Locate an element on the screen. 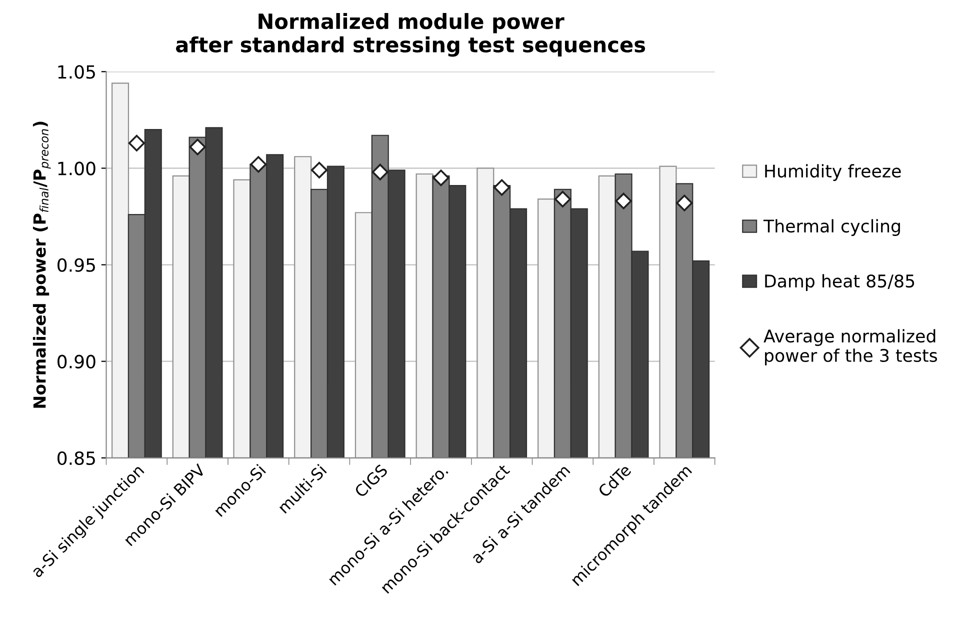 The height and width of the screenshot is (623, 966). y-tick-label: 0.95 is located at coordinates (76, 265).